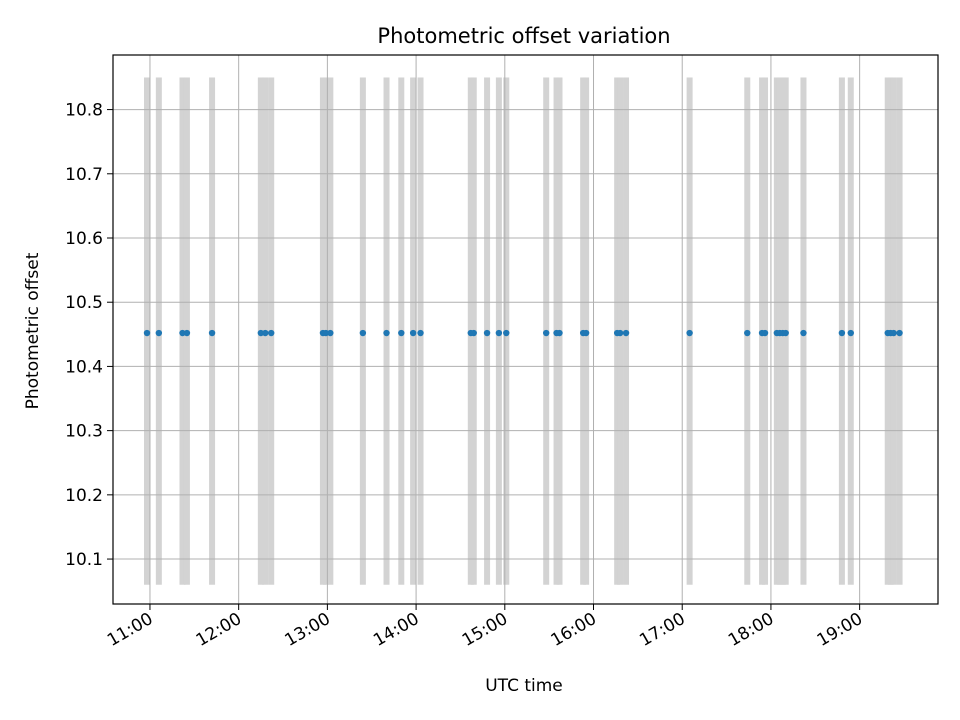  What do you see at coordinates (523, 36) in the screenshot?
I see `chart-title: Photometric offset variation` at bounding box center [523, 36].